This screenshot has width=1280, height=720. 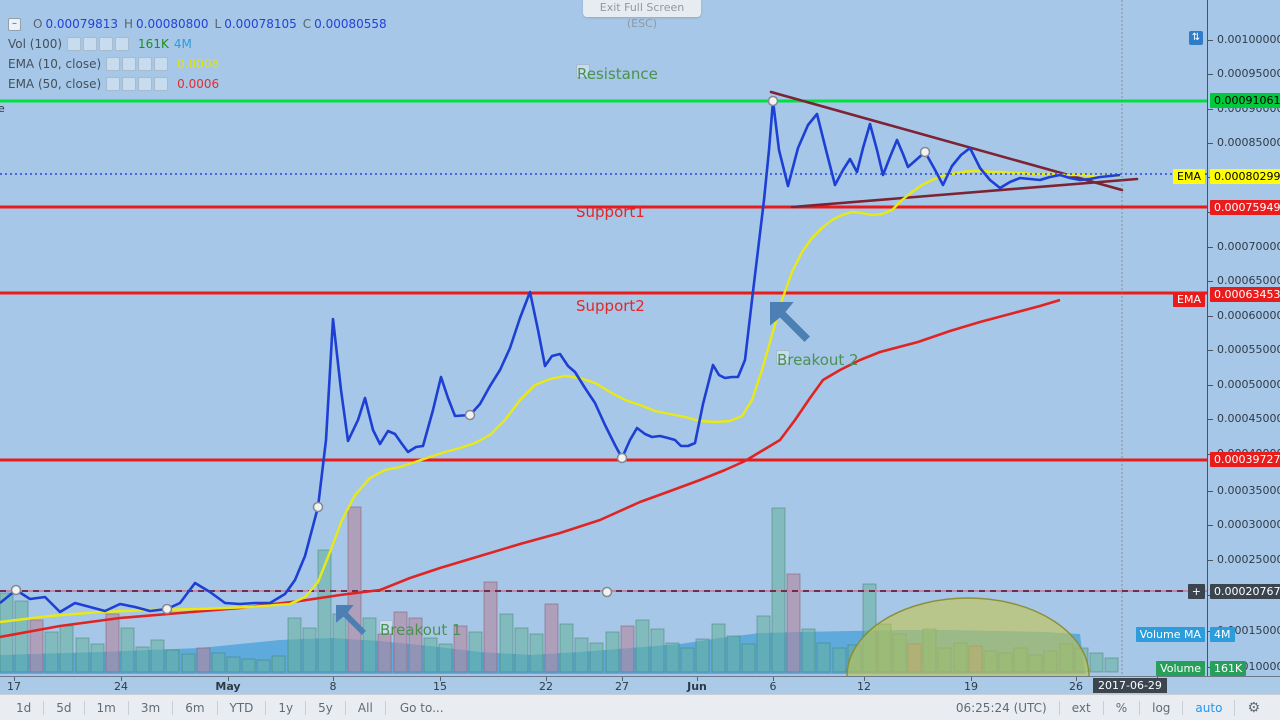 What do you see at coordinates (55, 84) in the screenshot?
I see `ema50-indicator-label: EMA (50, close)` at bounding box center [55, 84].